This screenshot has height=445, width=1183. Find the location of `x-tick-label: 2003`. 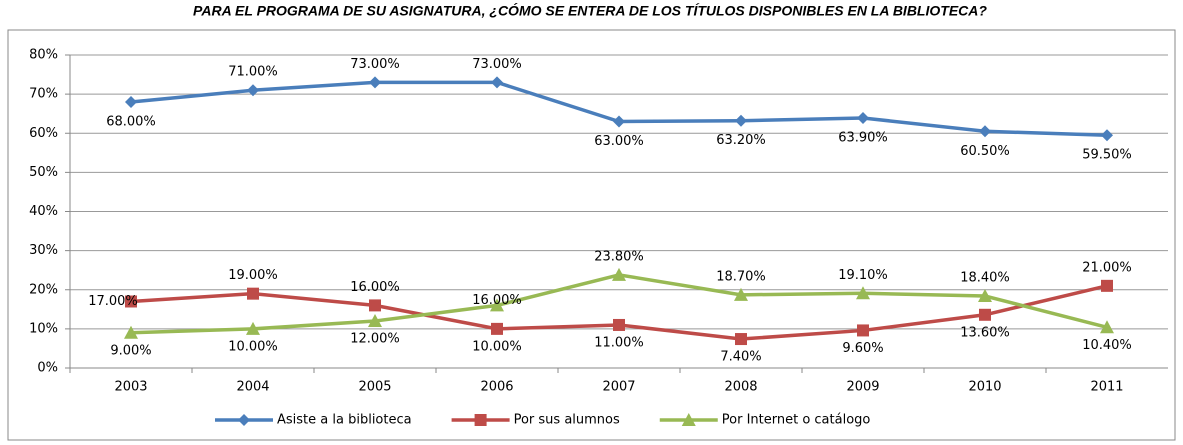

x-tick-label: 2003 is located at coordinates (130, 387).